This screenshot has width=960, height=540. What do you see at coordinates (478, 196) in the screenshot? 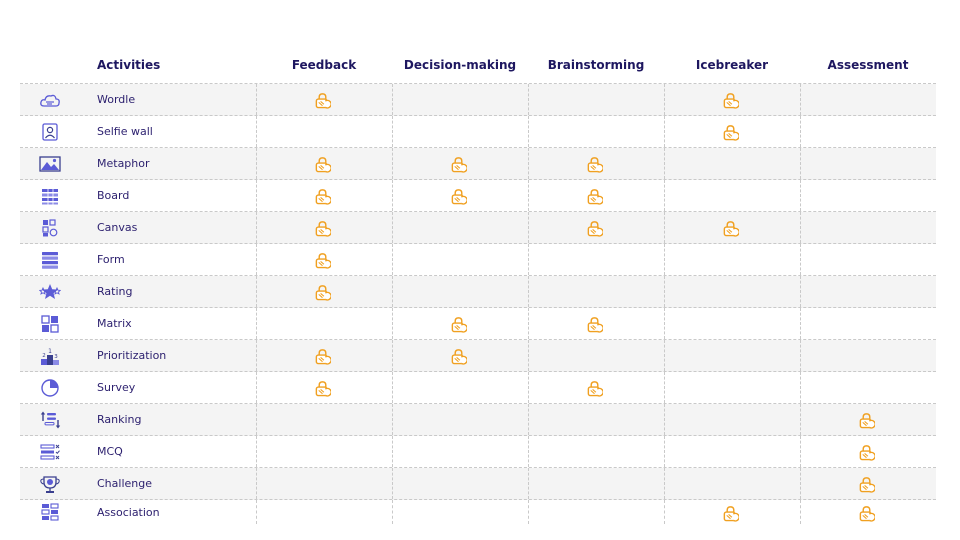
I see `table-row: Board` at bounding box center [478, 196].